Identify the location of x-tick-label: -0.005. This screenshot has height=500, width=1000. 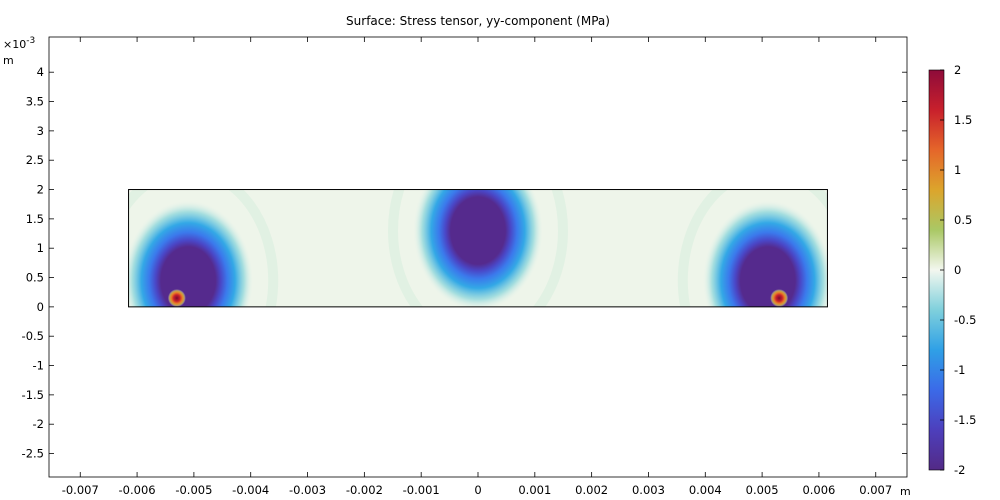
(193, 490).